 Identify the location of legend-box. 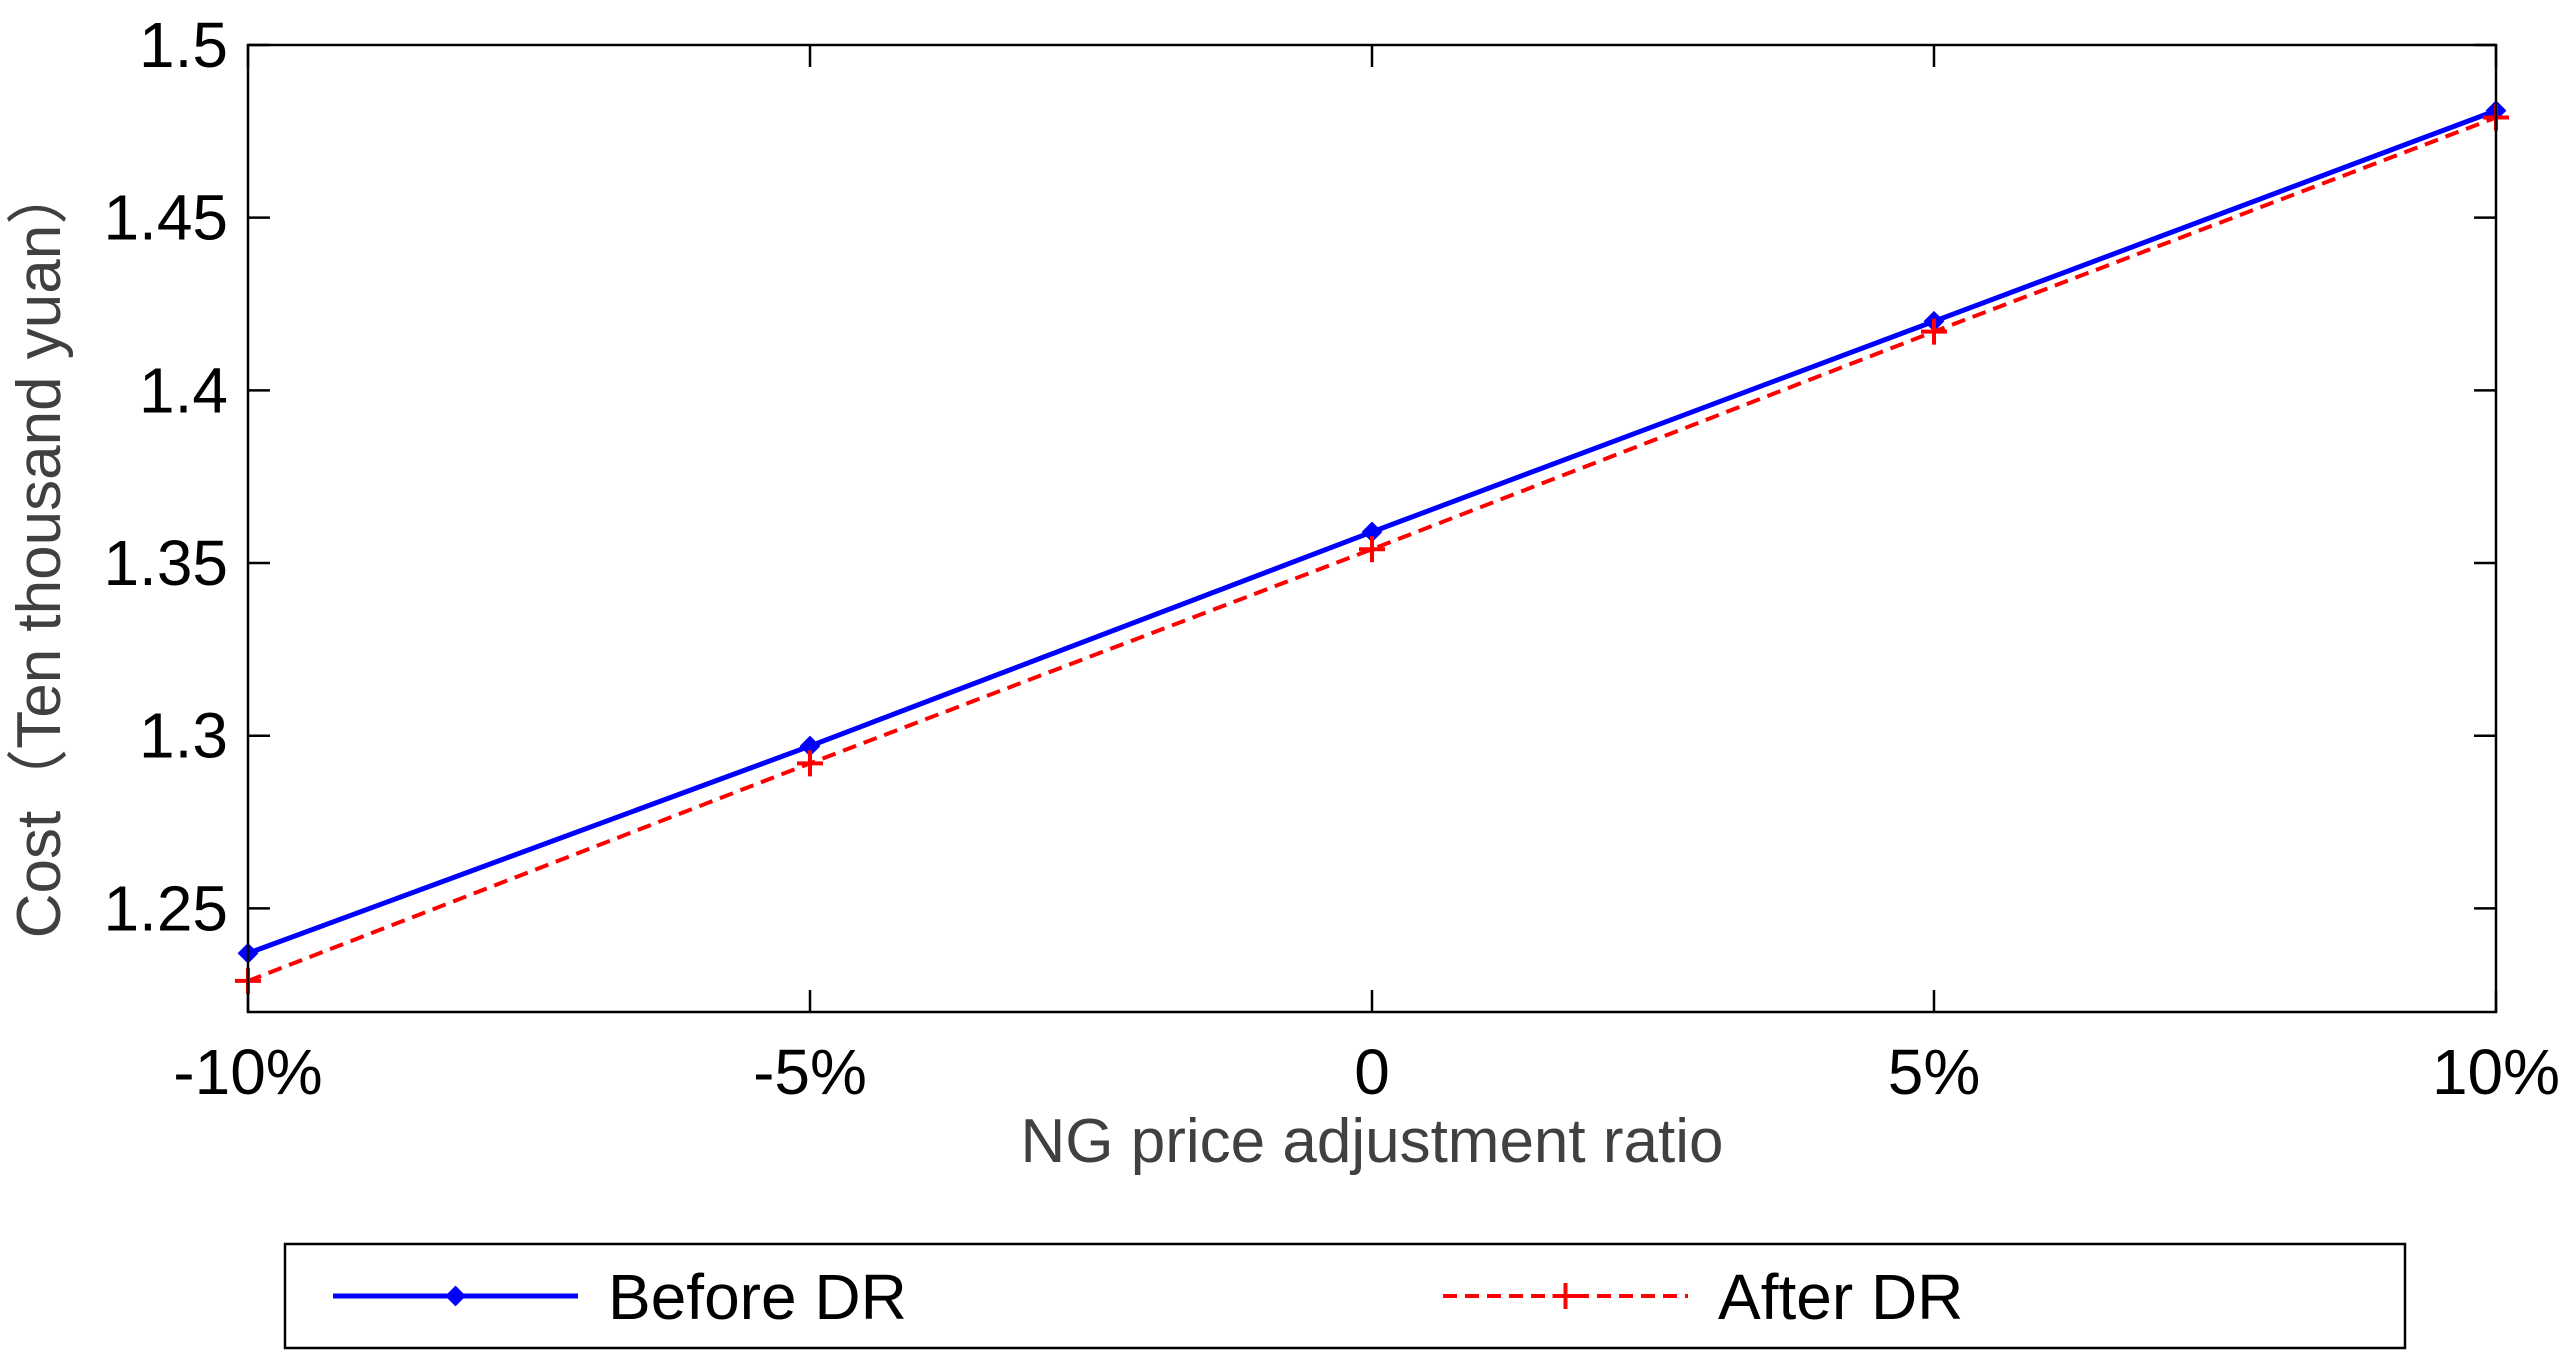
(1345, 1296).